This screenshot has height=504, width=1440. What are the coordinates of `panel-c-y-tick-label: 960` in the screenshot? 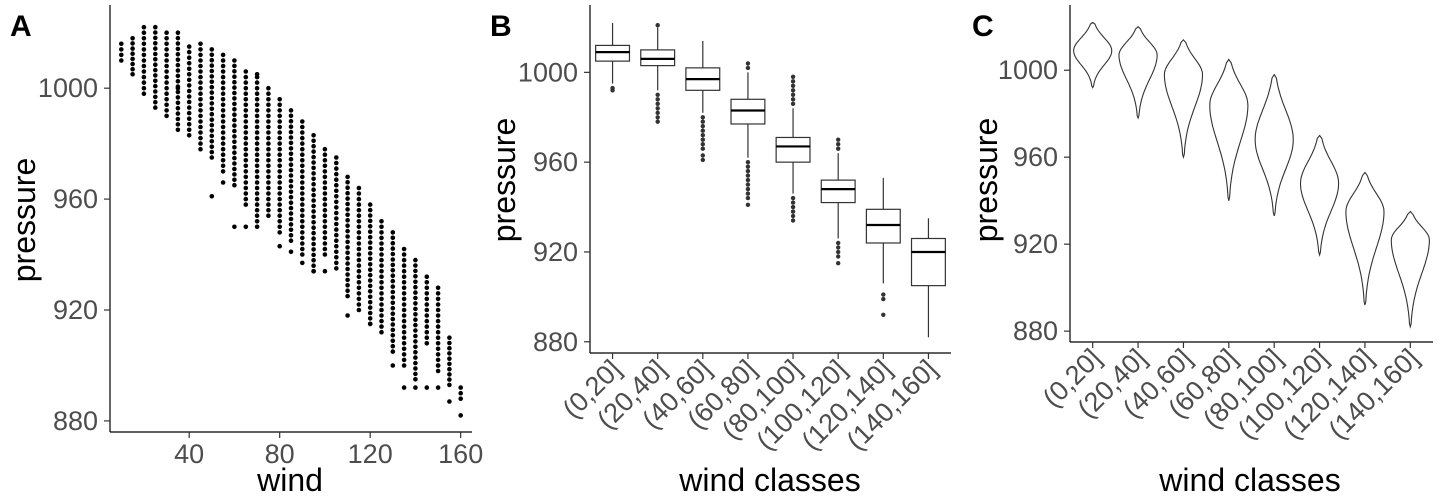 It's located at (1035, 157).